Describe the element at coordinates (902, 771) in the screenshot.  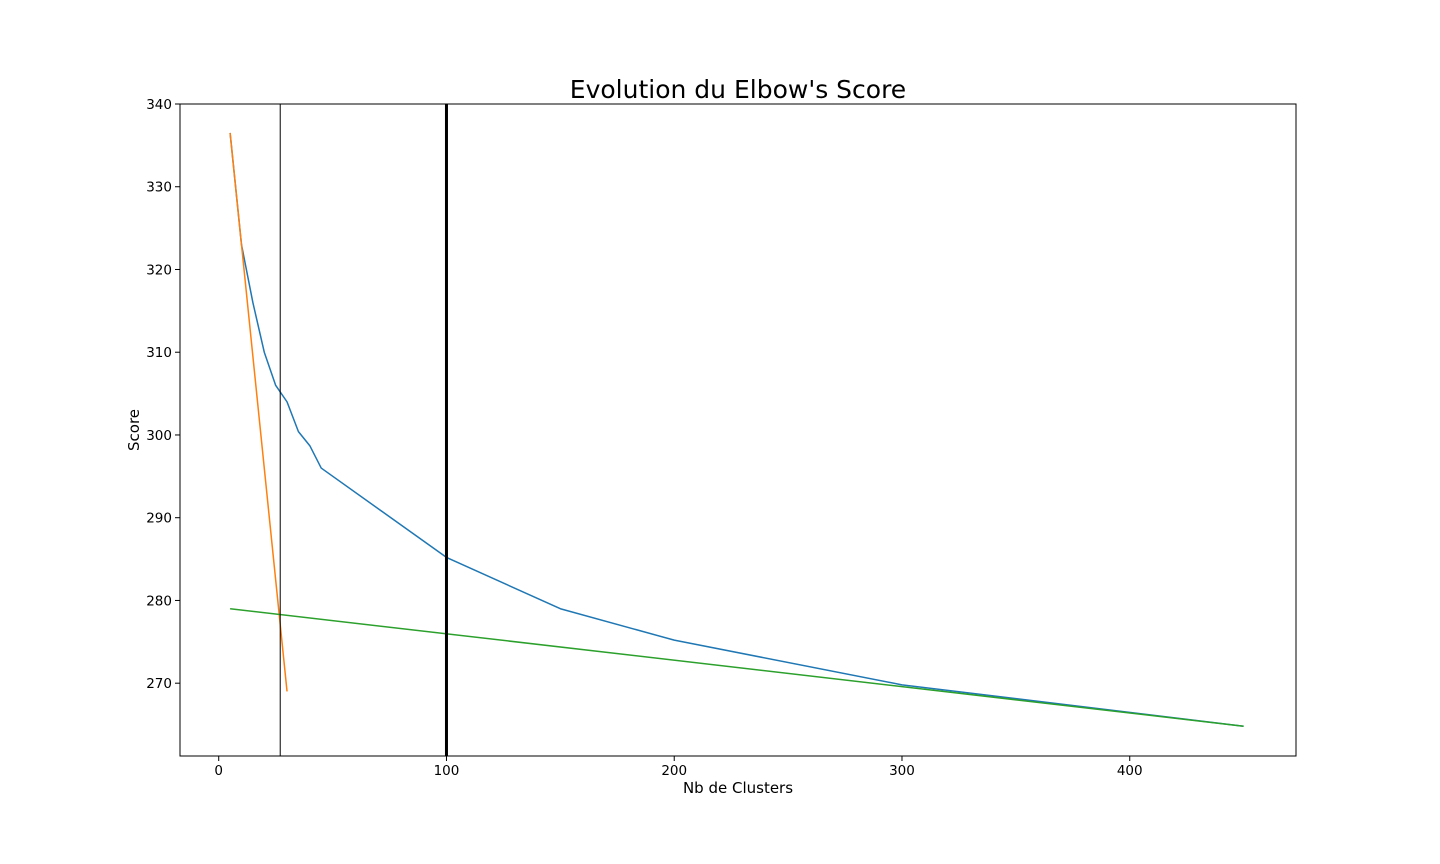
I see `x-tick-label: 300` at that location.